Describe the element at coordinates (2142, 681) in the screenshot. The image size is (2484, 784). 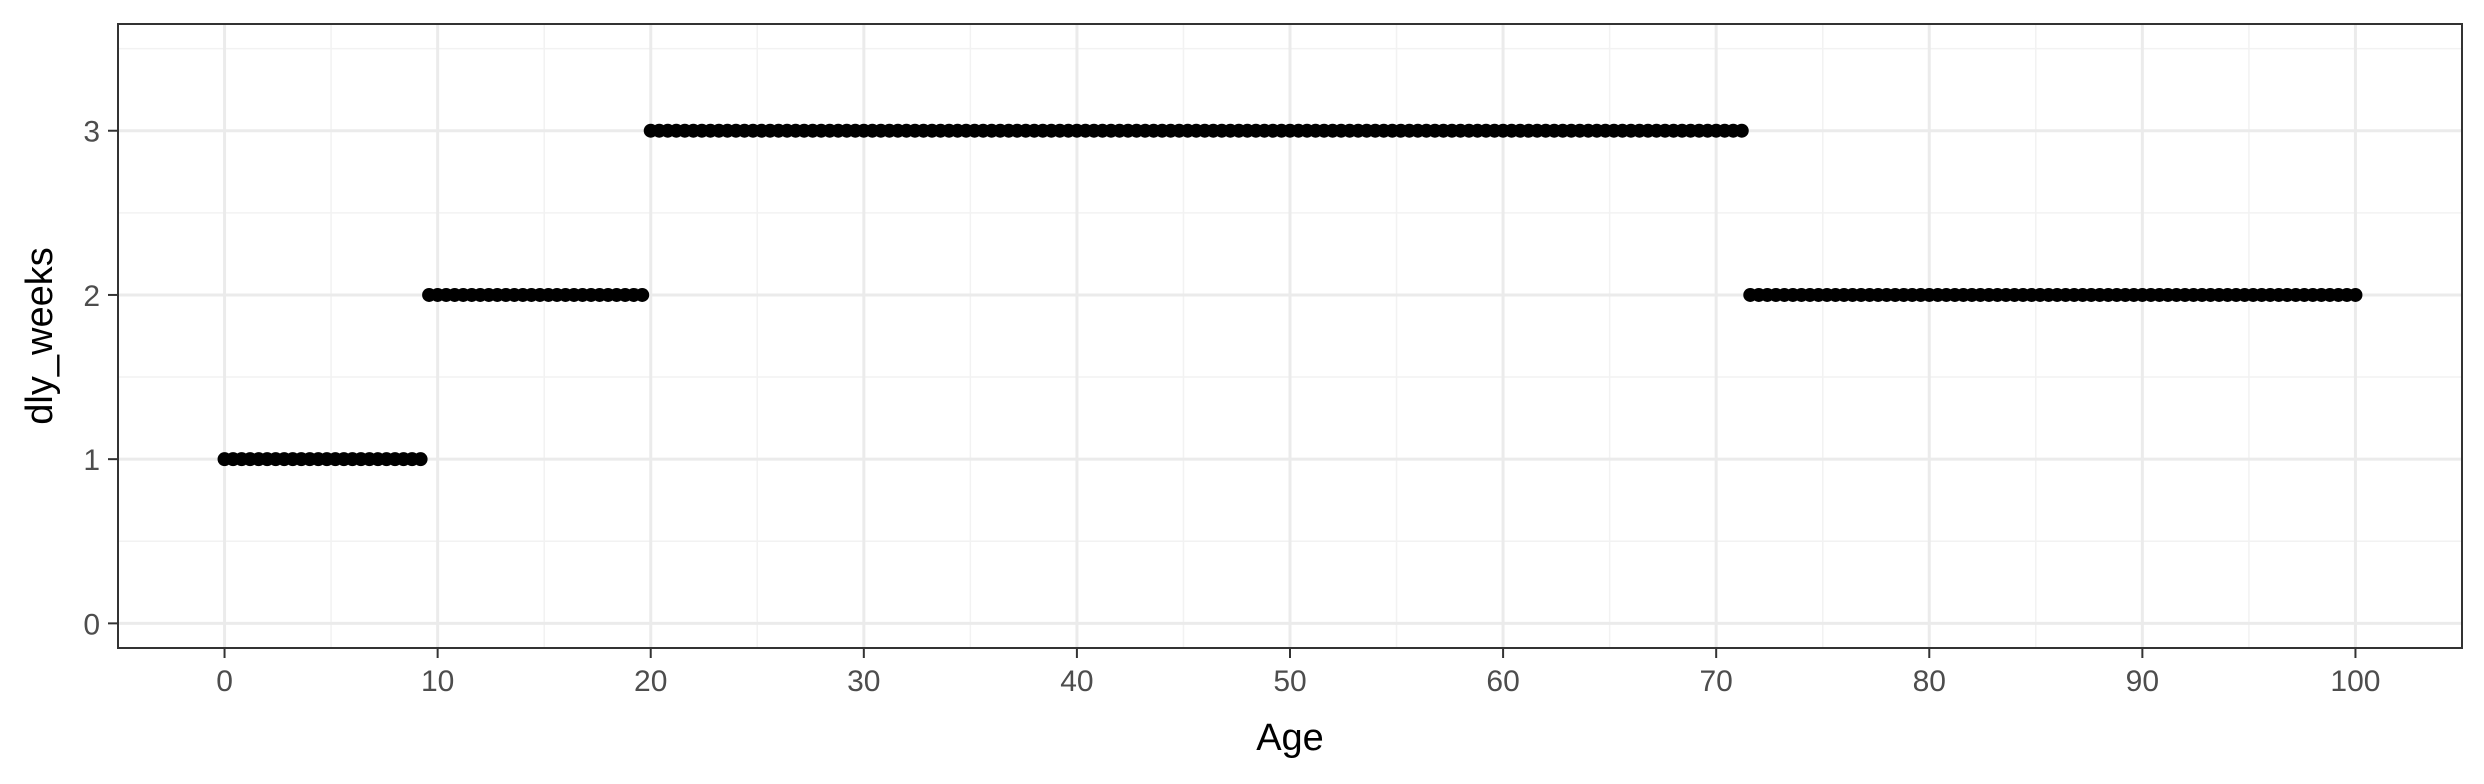
I see `x-tick-label: 90` at that location.